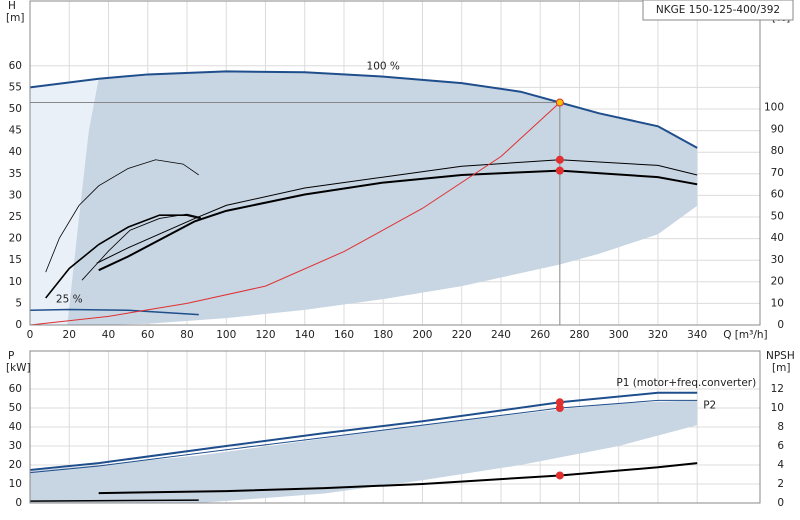 Image resolution: width=800 pixels, height=520 pixels. I want to click on x-tick-label: 60, so click(147, 335).